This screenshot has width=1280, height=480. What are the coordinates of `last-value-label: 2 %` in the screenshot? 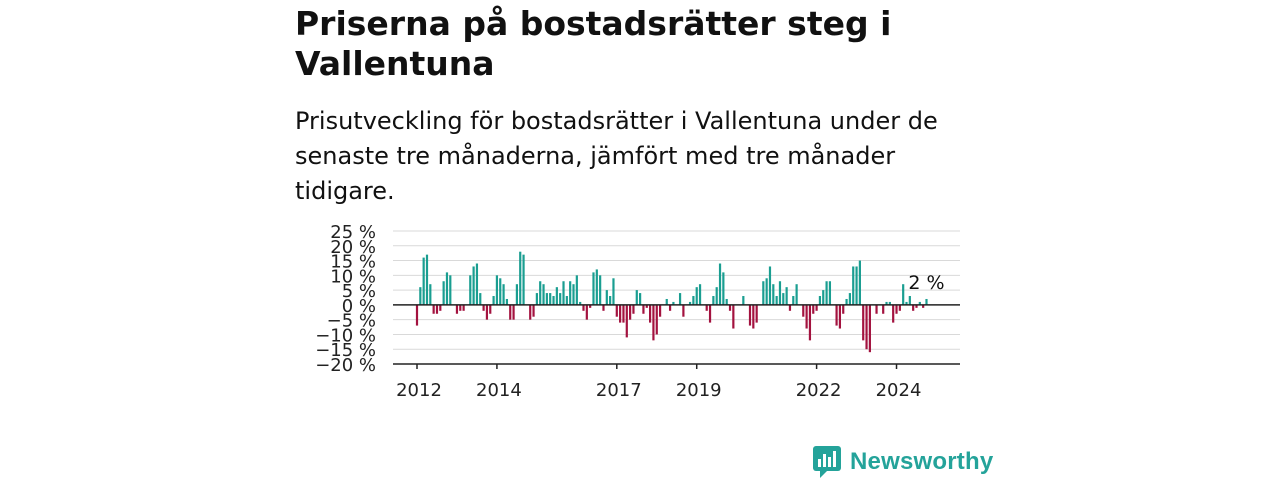 It's located at (926, 283).